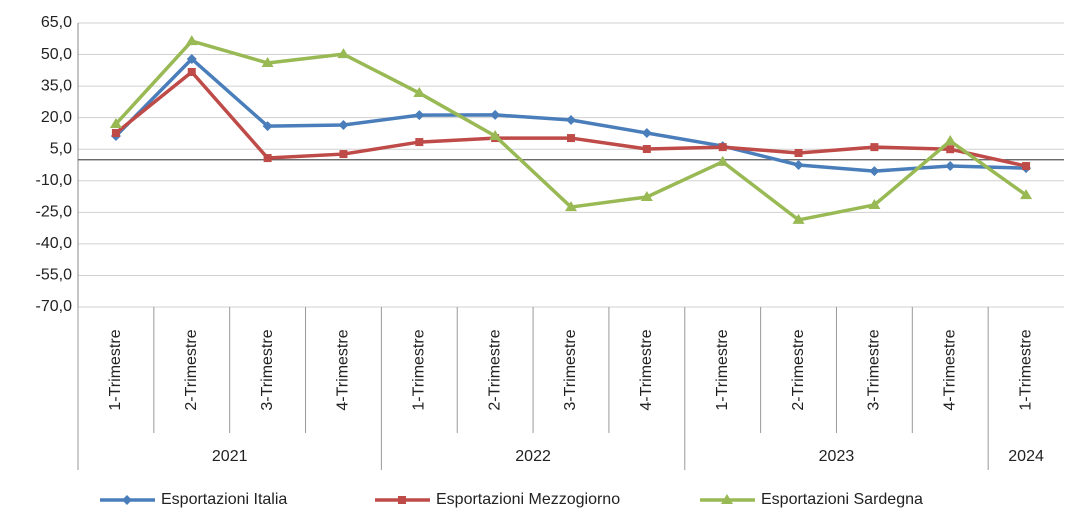 The width and height of the screenshot is (1066, 515). What do you see at coordinates (54, 275) in the screenshot?
I see `y-tick-label: -55,0` at bounding box center [54, 275].